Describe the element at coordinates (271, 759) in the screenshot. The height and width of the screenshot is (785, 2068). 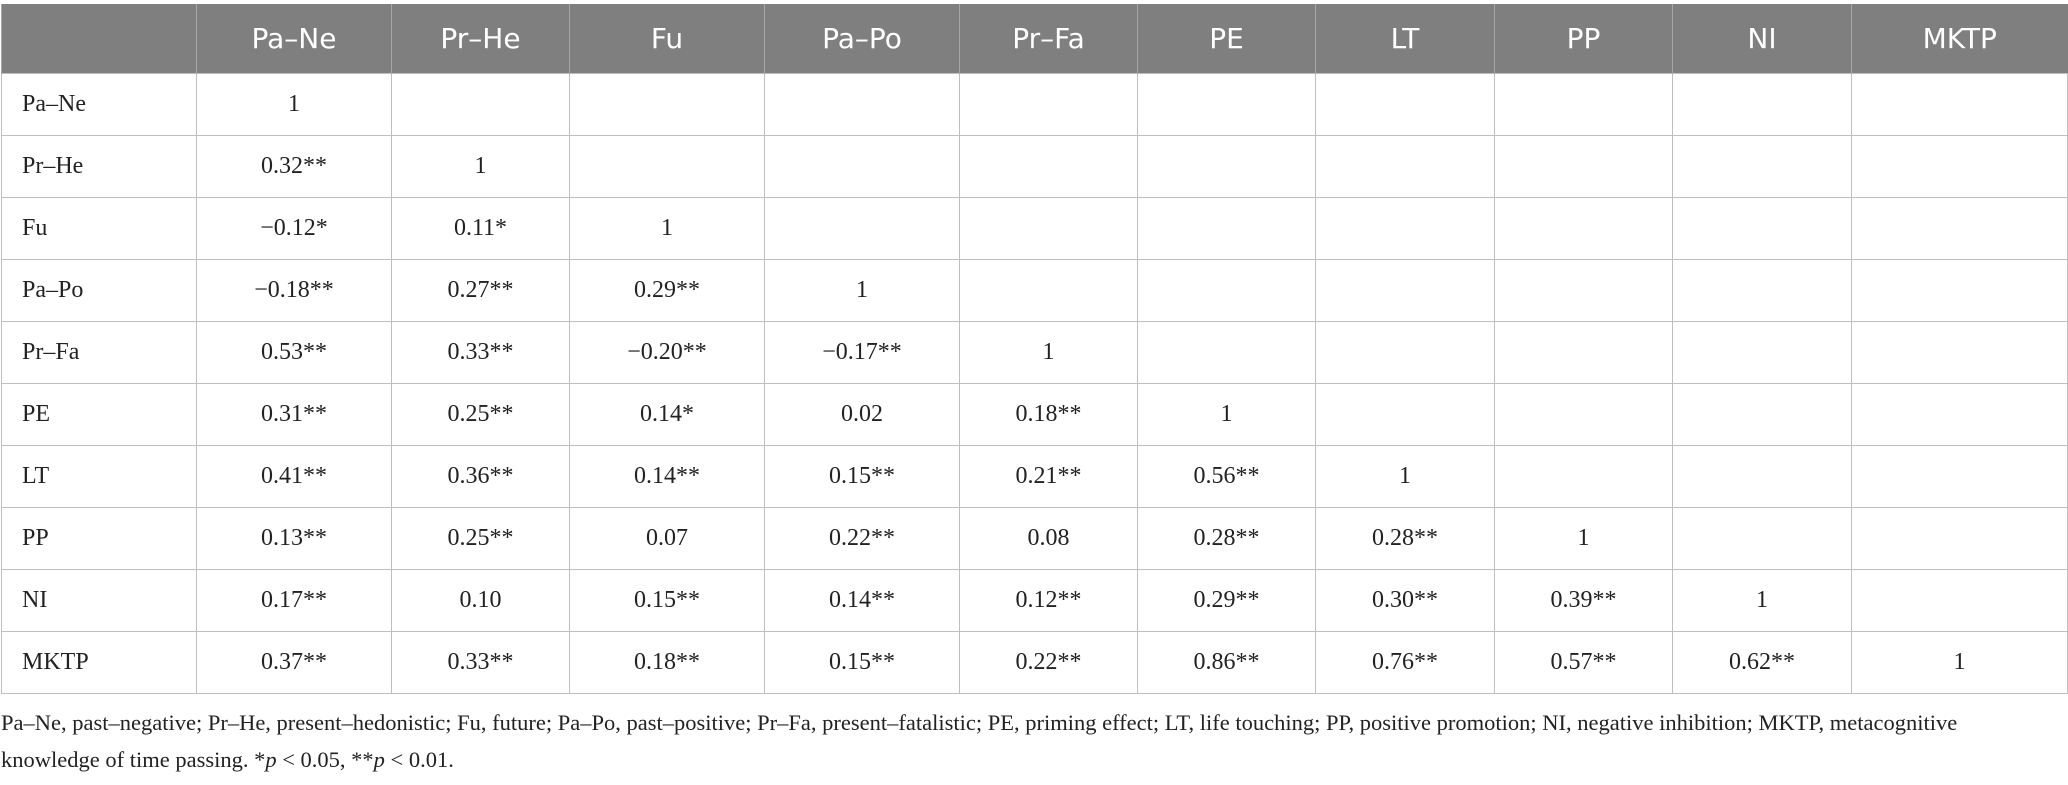
I see `footnote-text: p` at that location.